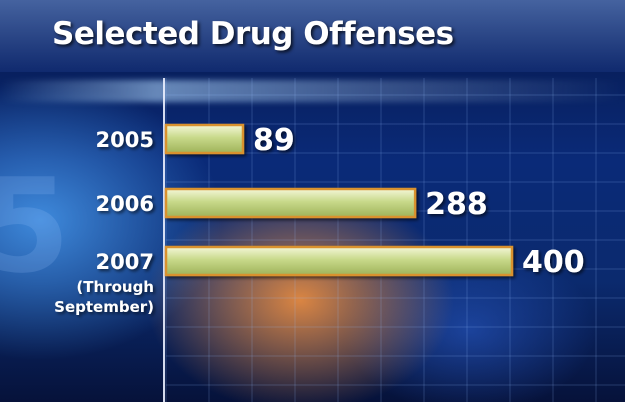 The width and height of the screenshot is (625, 402). I want to click on category-label-2005: 2005, so click(125, 140).